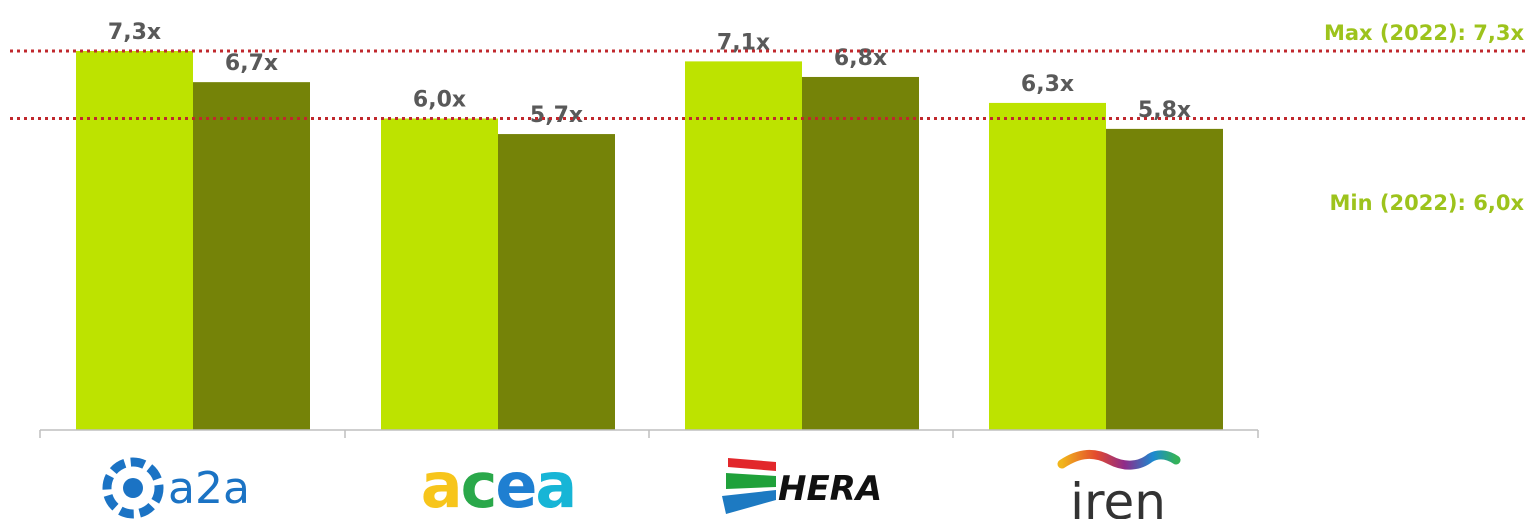 The height and width of the screenshot is (519, 1532). What do you see at coordinates (1047, 84) in the screenshot?
I see `value-label-iren-series-1: 6,3x` at bounding box center [1047, 84].